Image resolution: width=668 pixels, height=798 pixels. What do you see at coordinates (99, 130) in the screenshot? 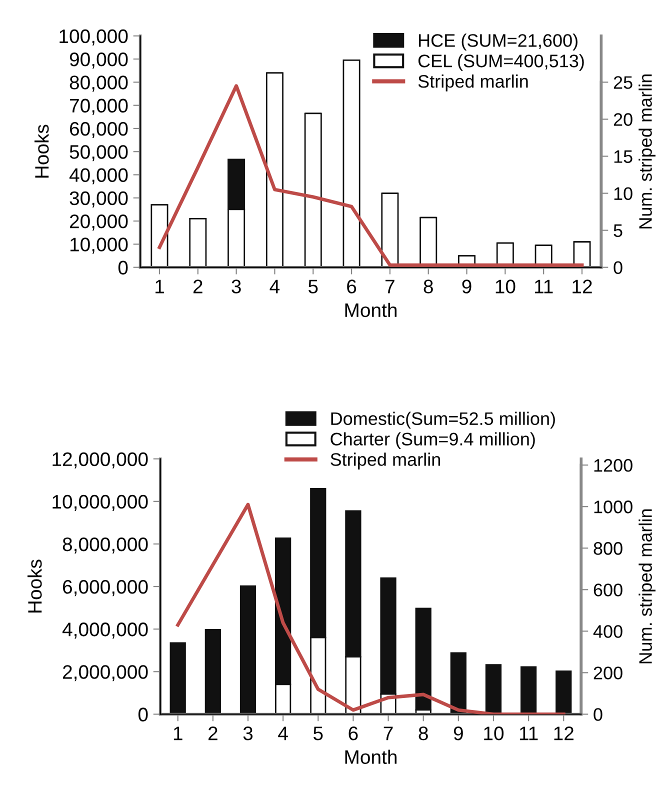
I see `y-tick-label: 60,000` at bounding box center [99, 130].